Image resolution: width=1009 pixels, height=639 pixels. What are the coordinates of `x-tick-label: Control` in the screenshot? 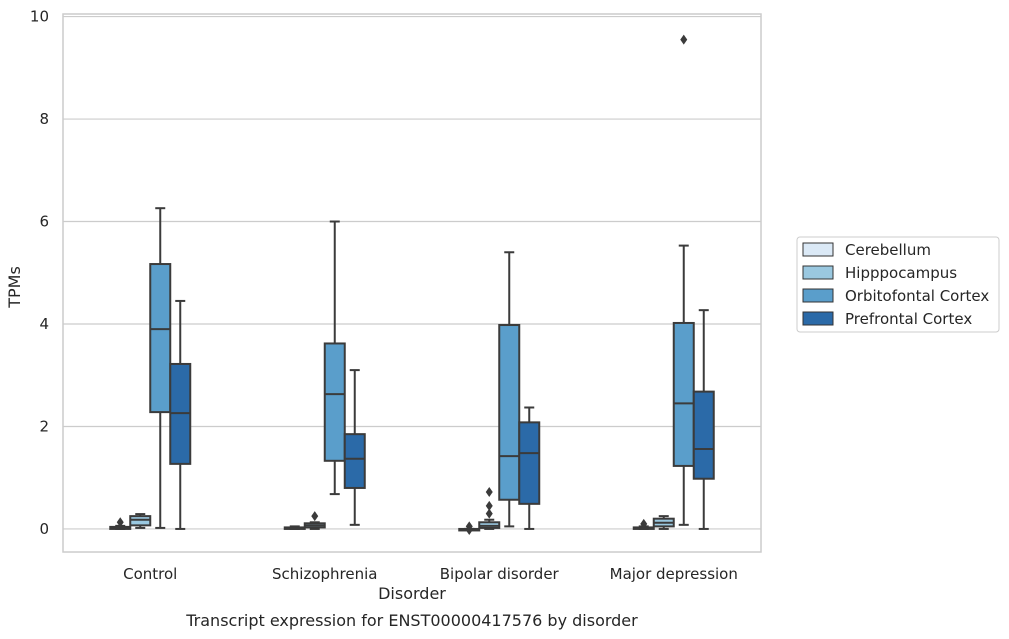 It's located at (150, 574).